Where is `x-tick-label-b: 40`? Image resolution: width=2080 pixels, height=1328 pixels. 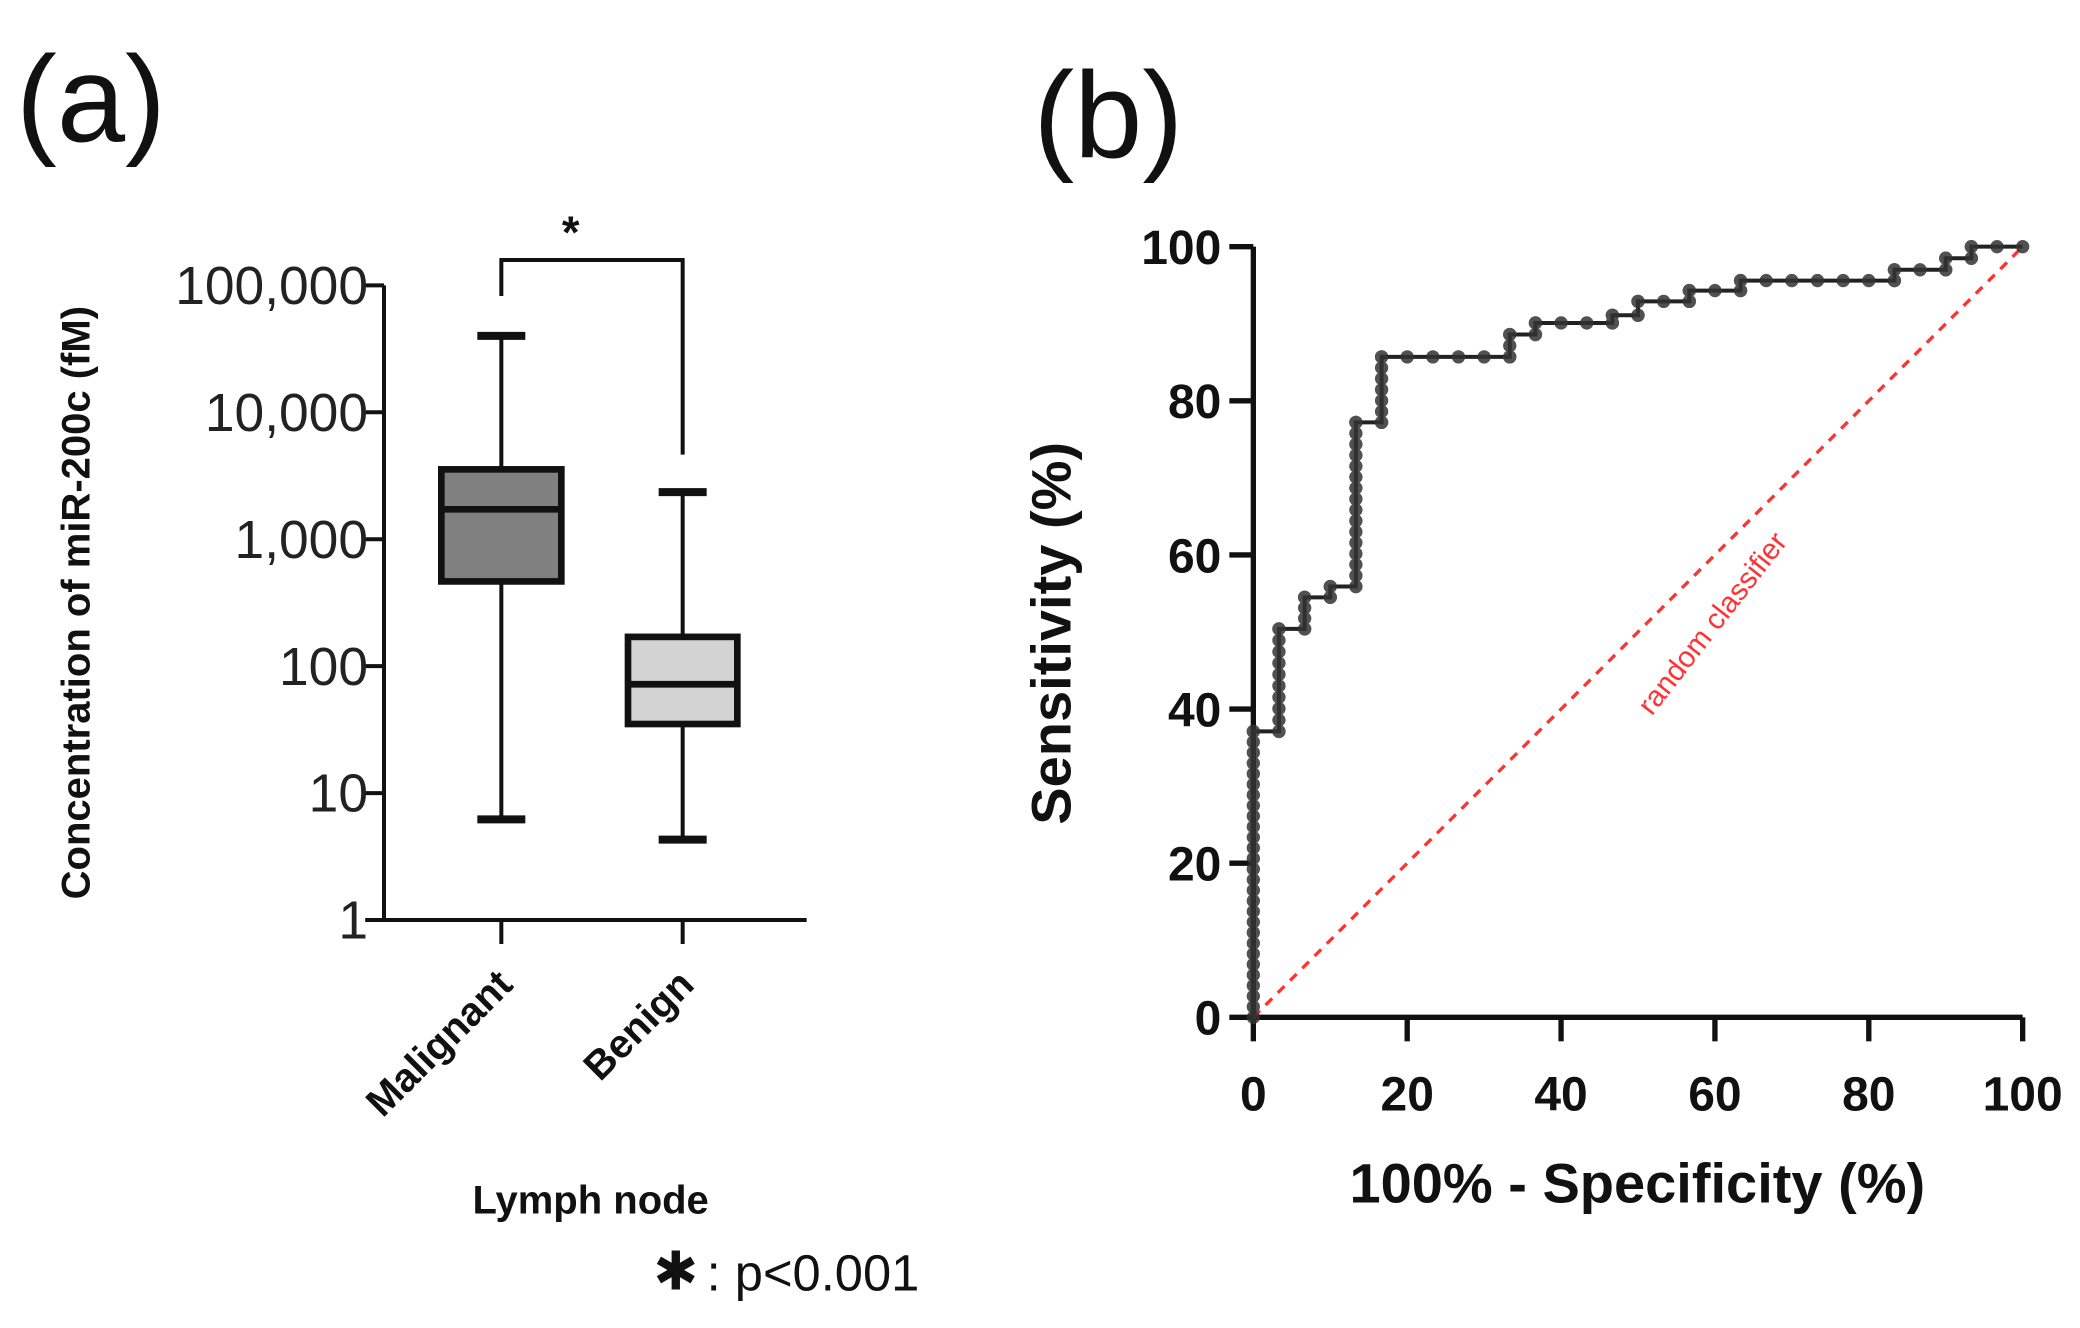
x-tick-label-b: 40 is located at coordinates (1560, 1095).